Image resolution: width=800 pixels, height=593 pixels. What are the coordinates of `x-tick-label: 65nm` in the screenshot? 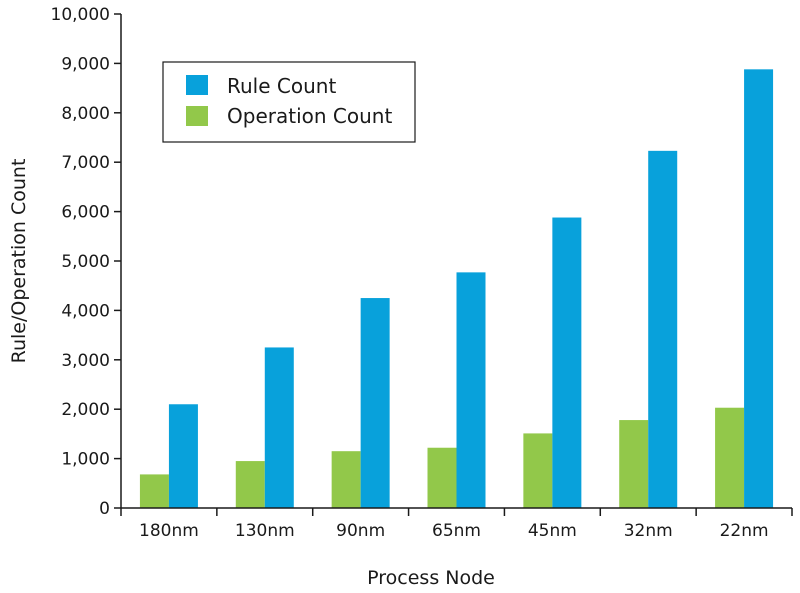 It's located at (456, 531).